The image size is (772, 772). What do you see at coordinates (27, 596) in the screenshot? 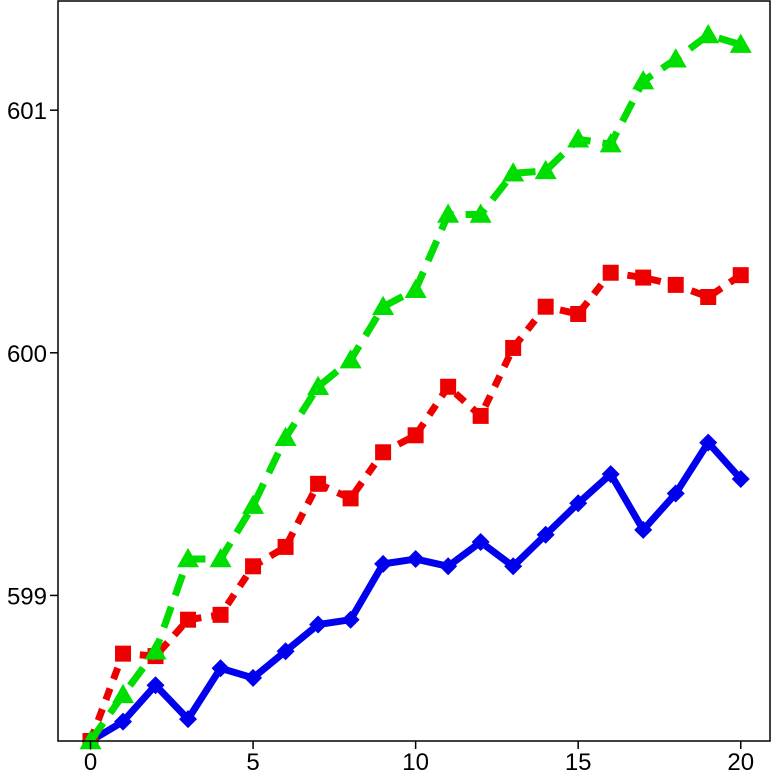
I see `y-tick-label: 599` at bounding box center [27, 596].